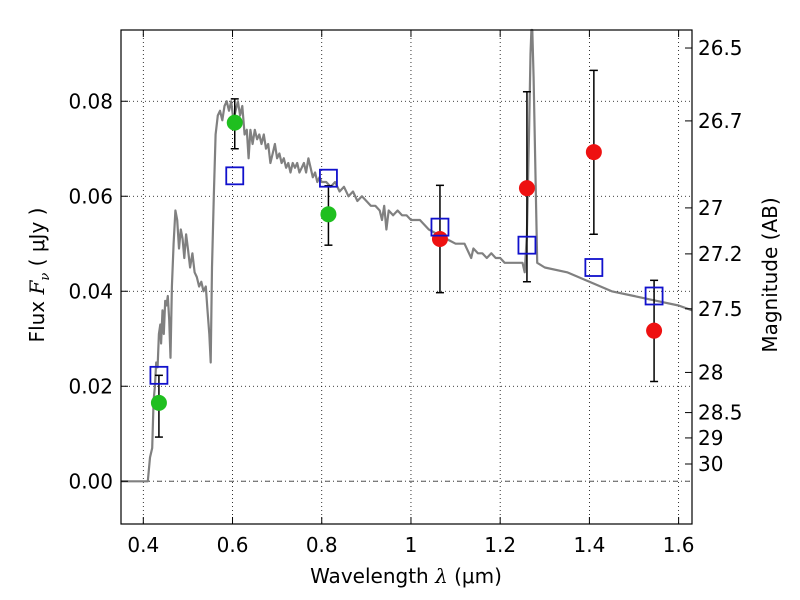 The width and height of the screenshot is (800, 600). What do you see at coordinates (720, 309) in the screenshot?
I see `right-tick-label: 27.5` at bounding box center [720, 309].